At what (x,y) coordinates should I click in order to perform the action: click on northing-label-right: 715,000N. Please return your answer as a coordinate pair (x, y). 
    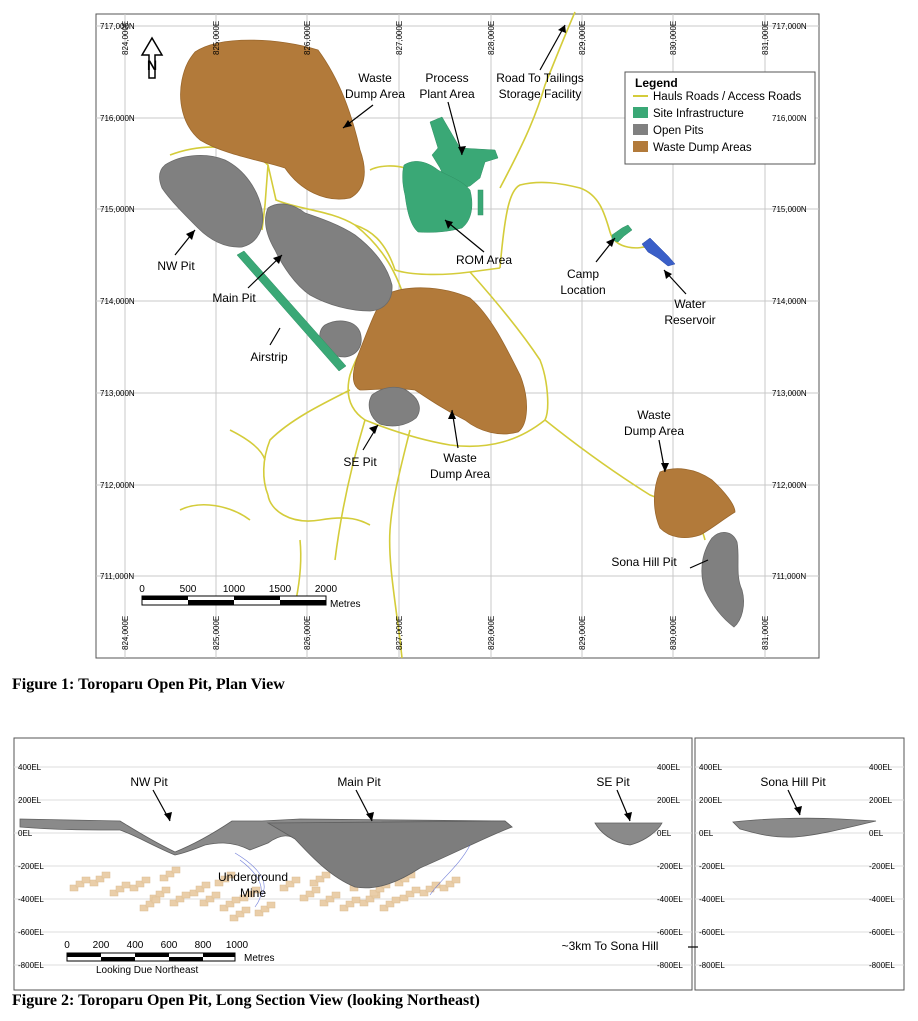
    Looking at the image, I should click on (789, 209).